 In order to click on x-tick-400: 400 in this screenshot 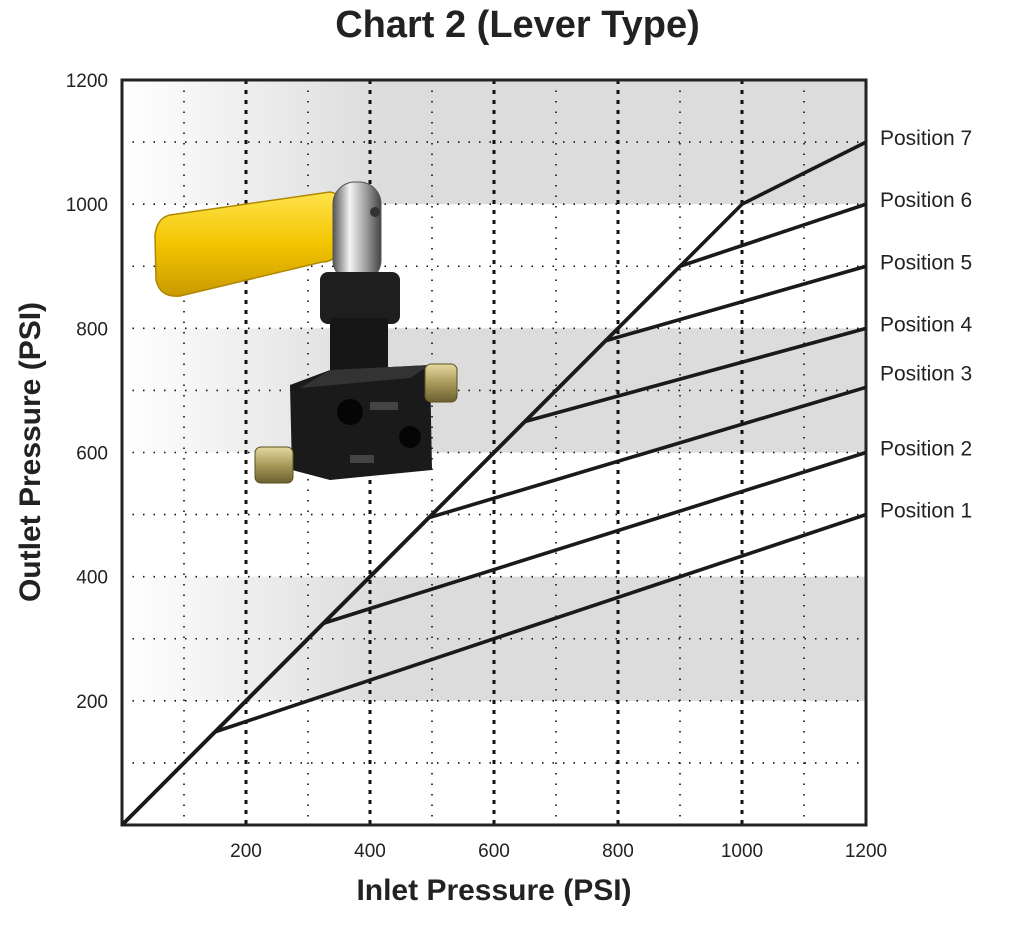, I will do `click(370, 851)`.